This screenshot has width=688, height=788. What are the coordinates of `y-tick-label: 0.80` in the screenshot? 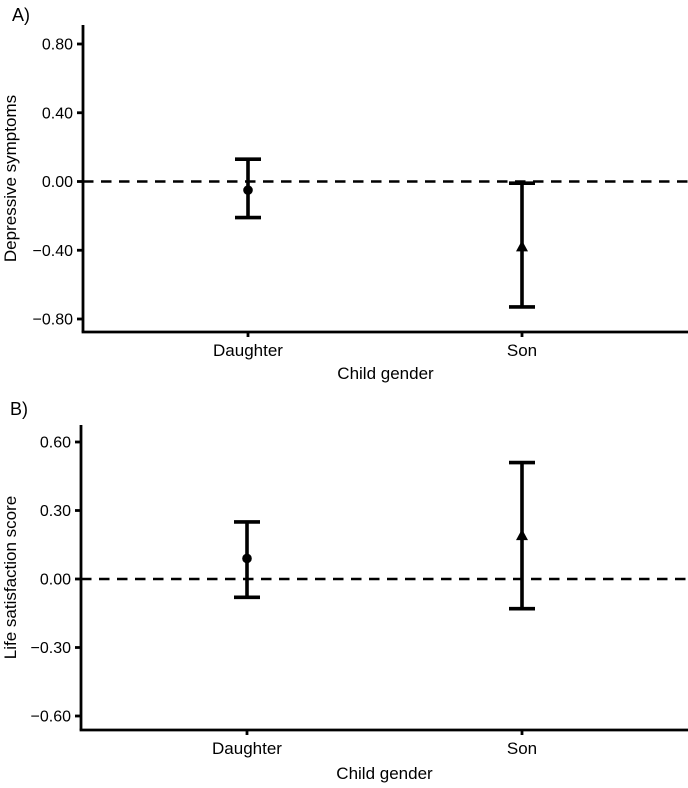 It's located at (57, 45).